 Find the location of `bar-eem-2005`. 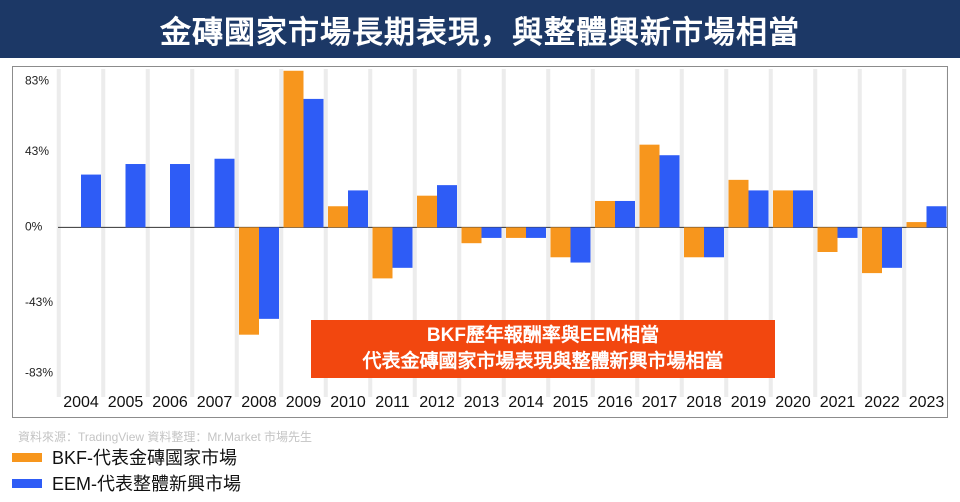

bar-eem-2005 is located at coordinates (135, 196).